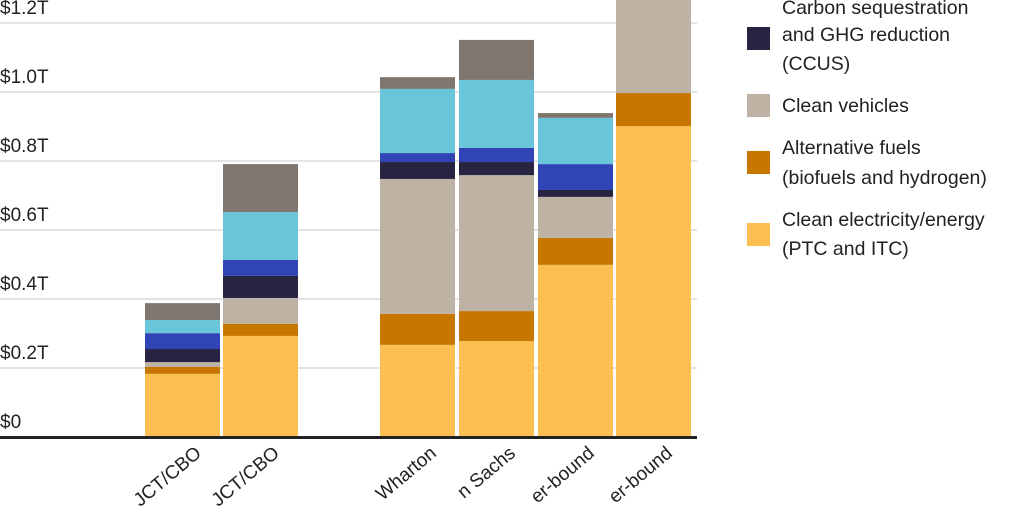 This screenshot has width=1024, height=512. What do you see at coordinates (884, 178) in the screenshot?
I see `legend-label: (biofuels and hydrogen)` at bounding box center [884, 178].